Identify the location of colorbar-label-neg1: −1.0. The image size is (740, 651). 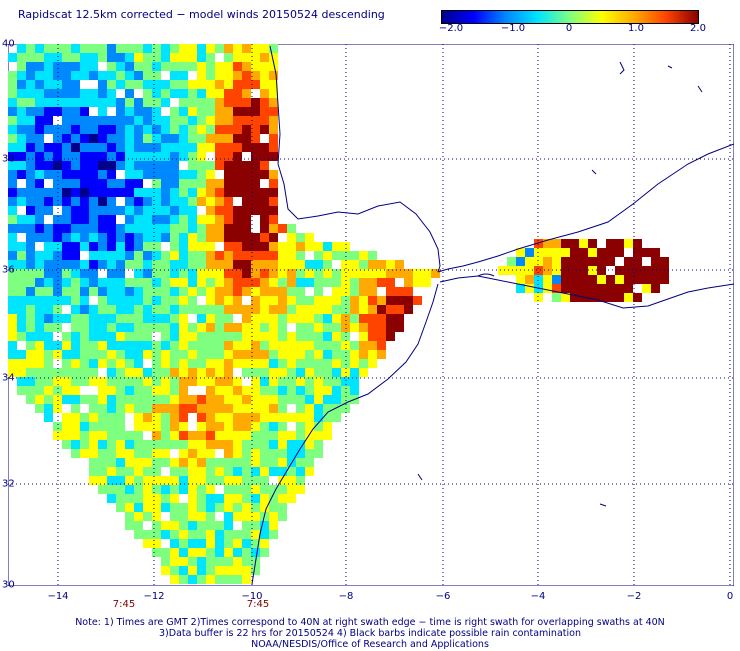
(513, 28).